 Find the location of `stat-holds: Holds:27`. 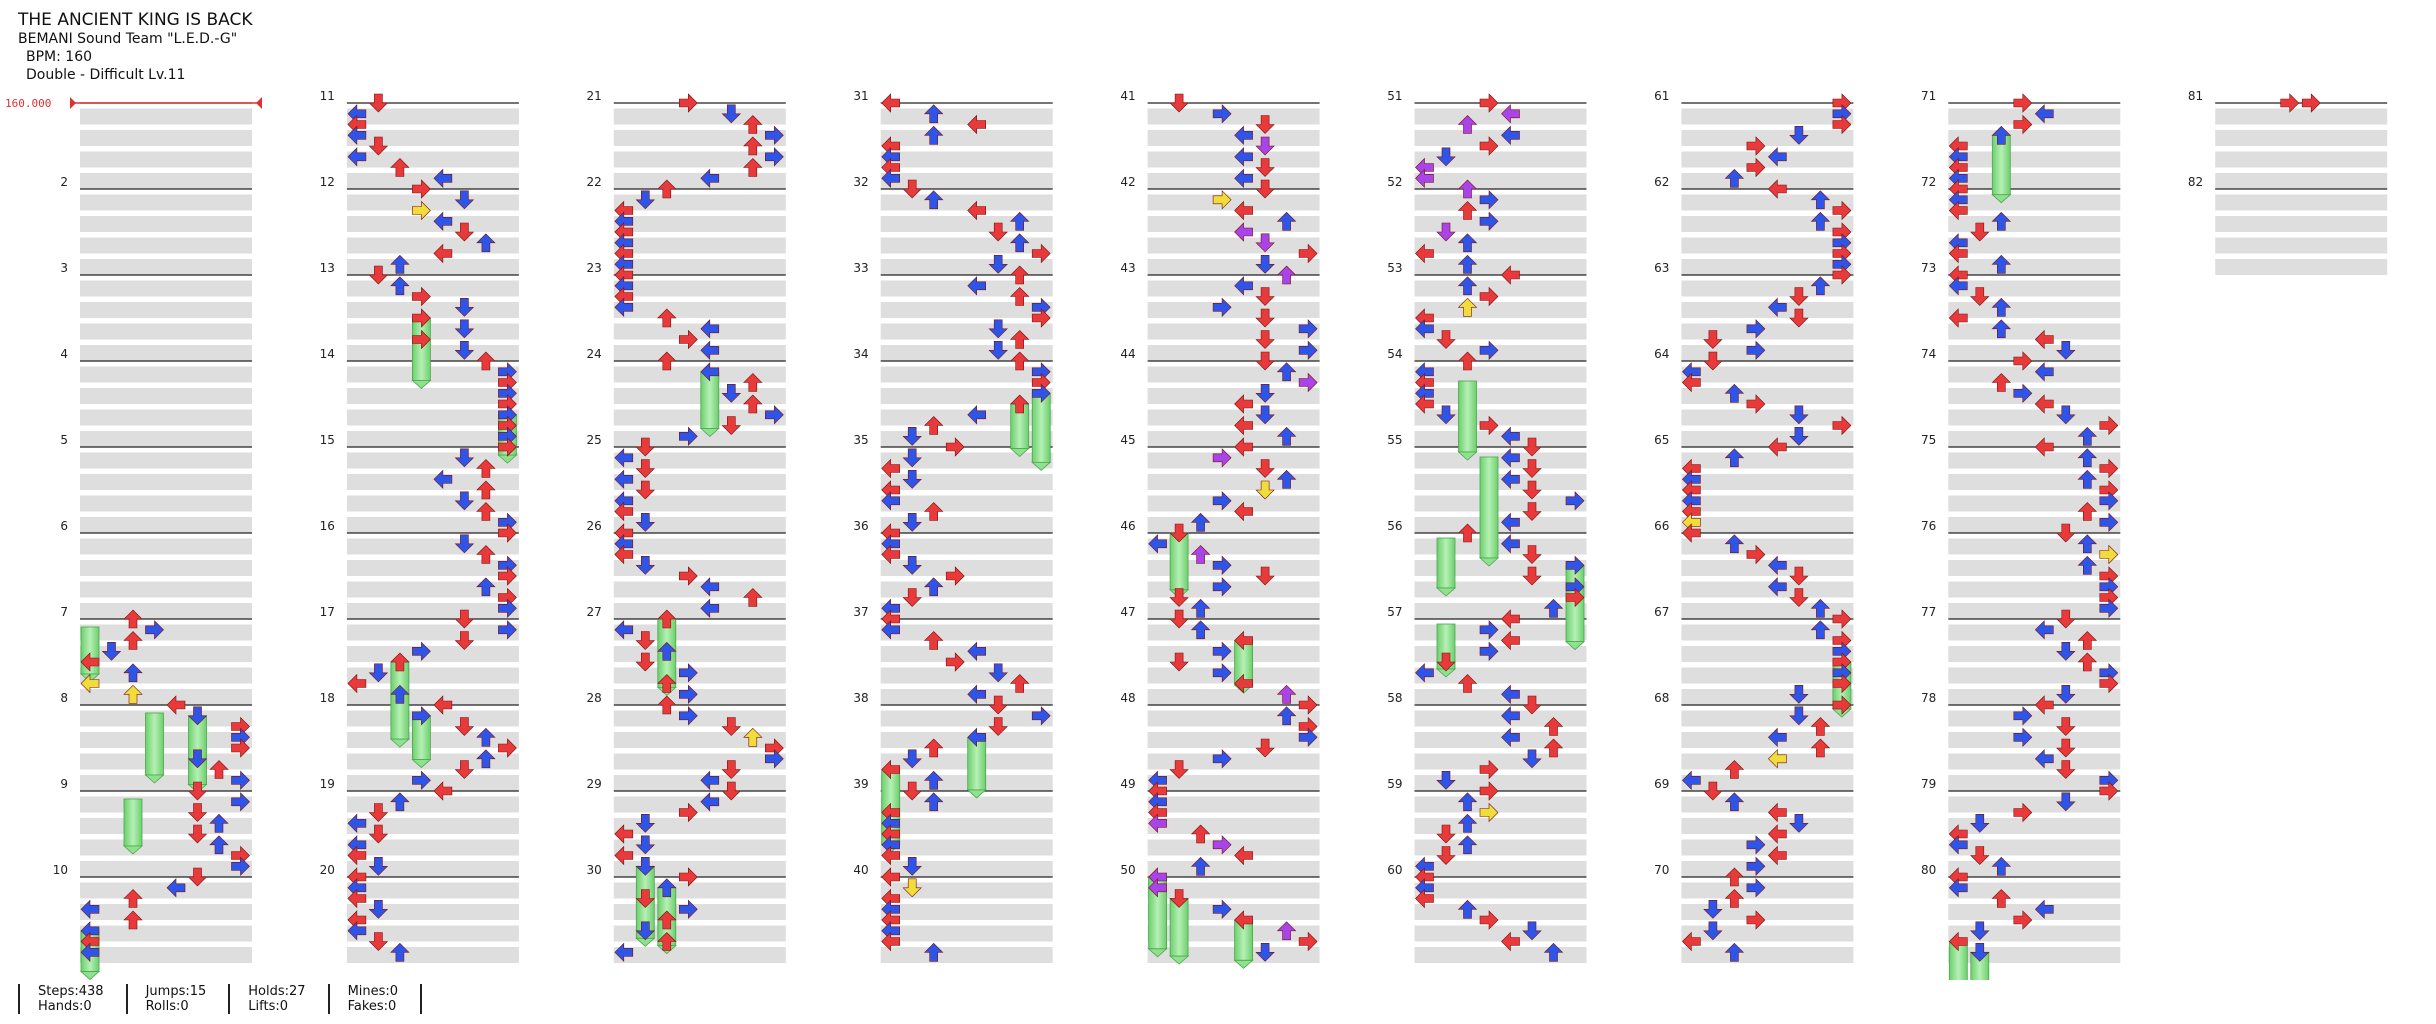

stat-holds: Holds:27 is located at coordinates (277, 991).